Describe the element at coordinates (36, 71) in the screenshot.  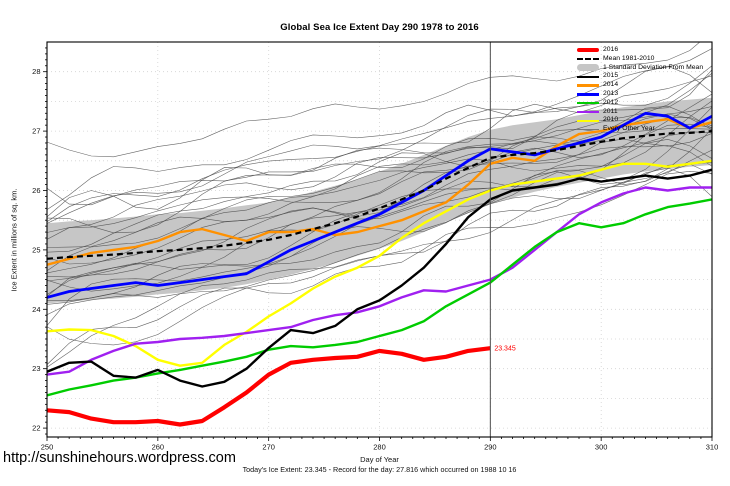
I see `y-tick-label: 28` at that location.